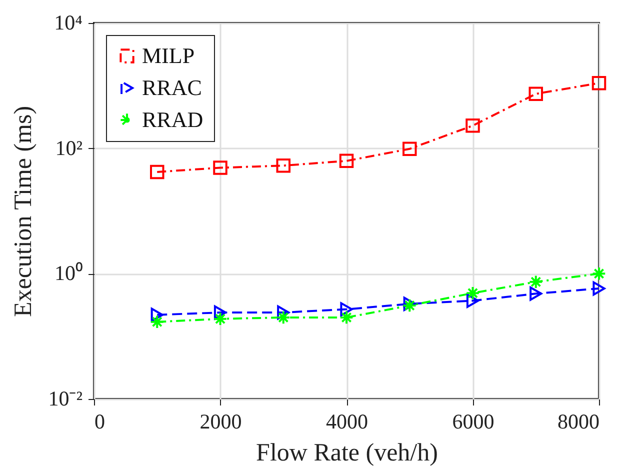  I want to click on y-tick-label: 10⁴, so click(68, 22).